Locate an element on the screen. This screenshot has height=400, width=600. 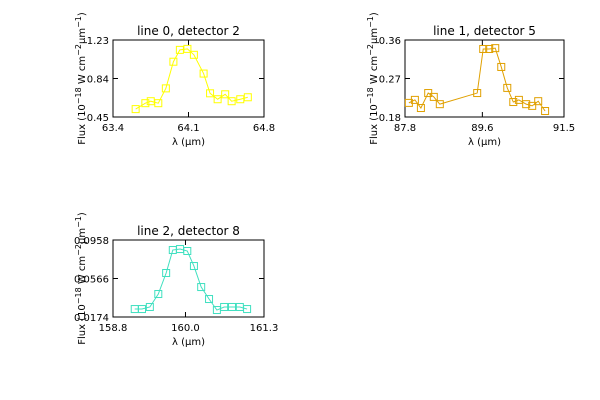
x-tick-label: 64.1 is located at coordinates (188, 128).